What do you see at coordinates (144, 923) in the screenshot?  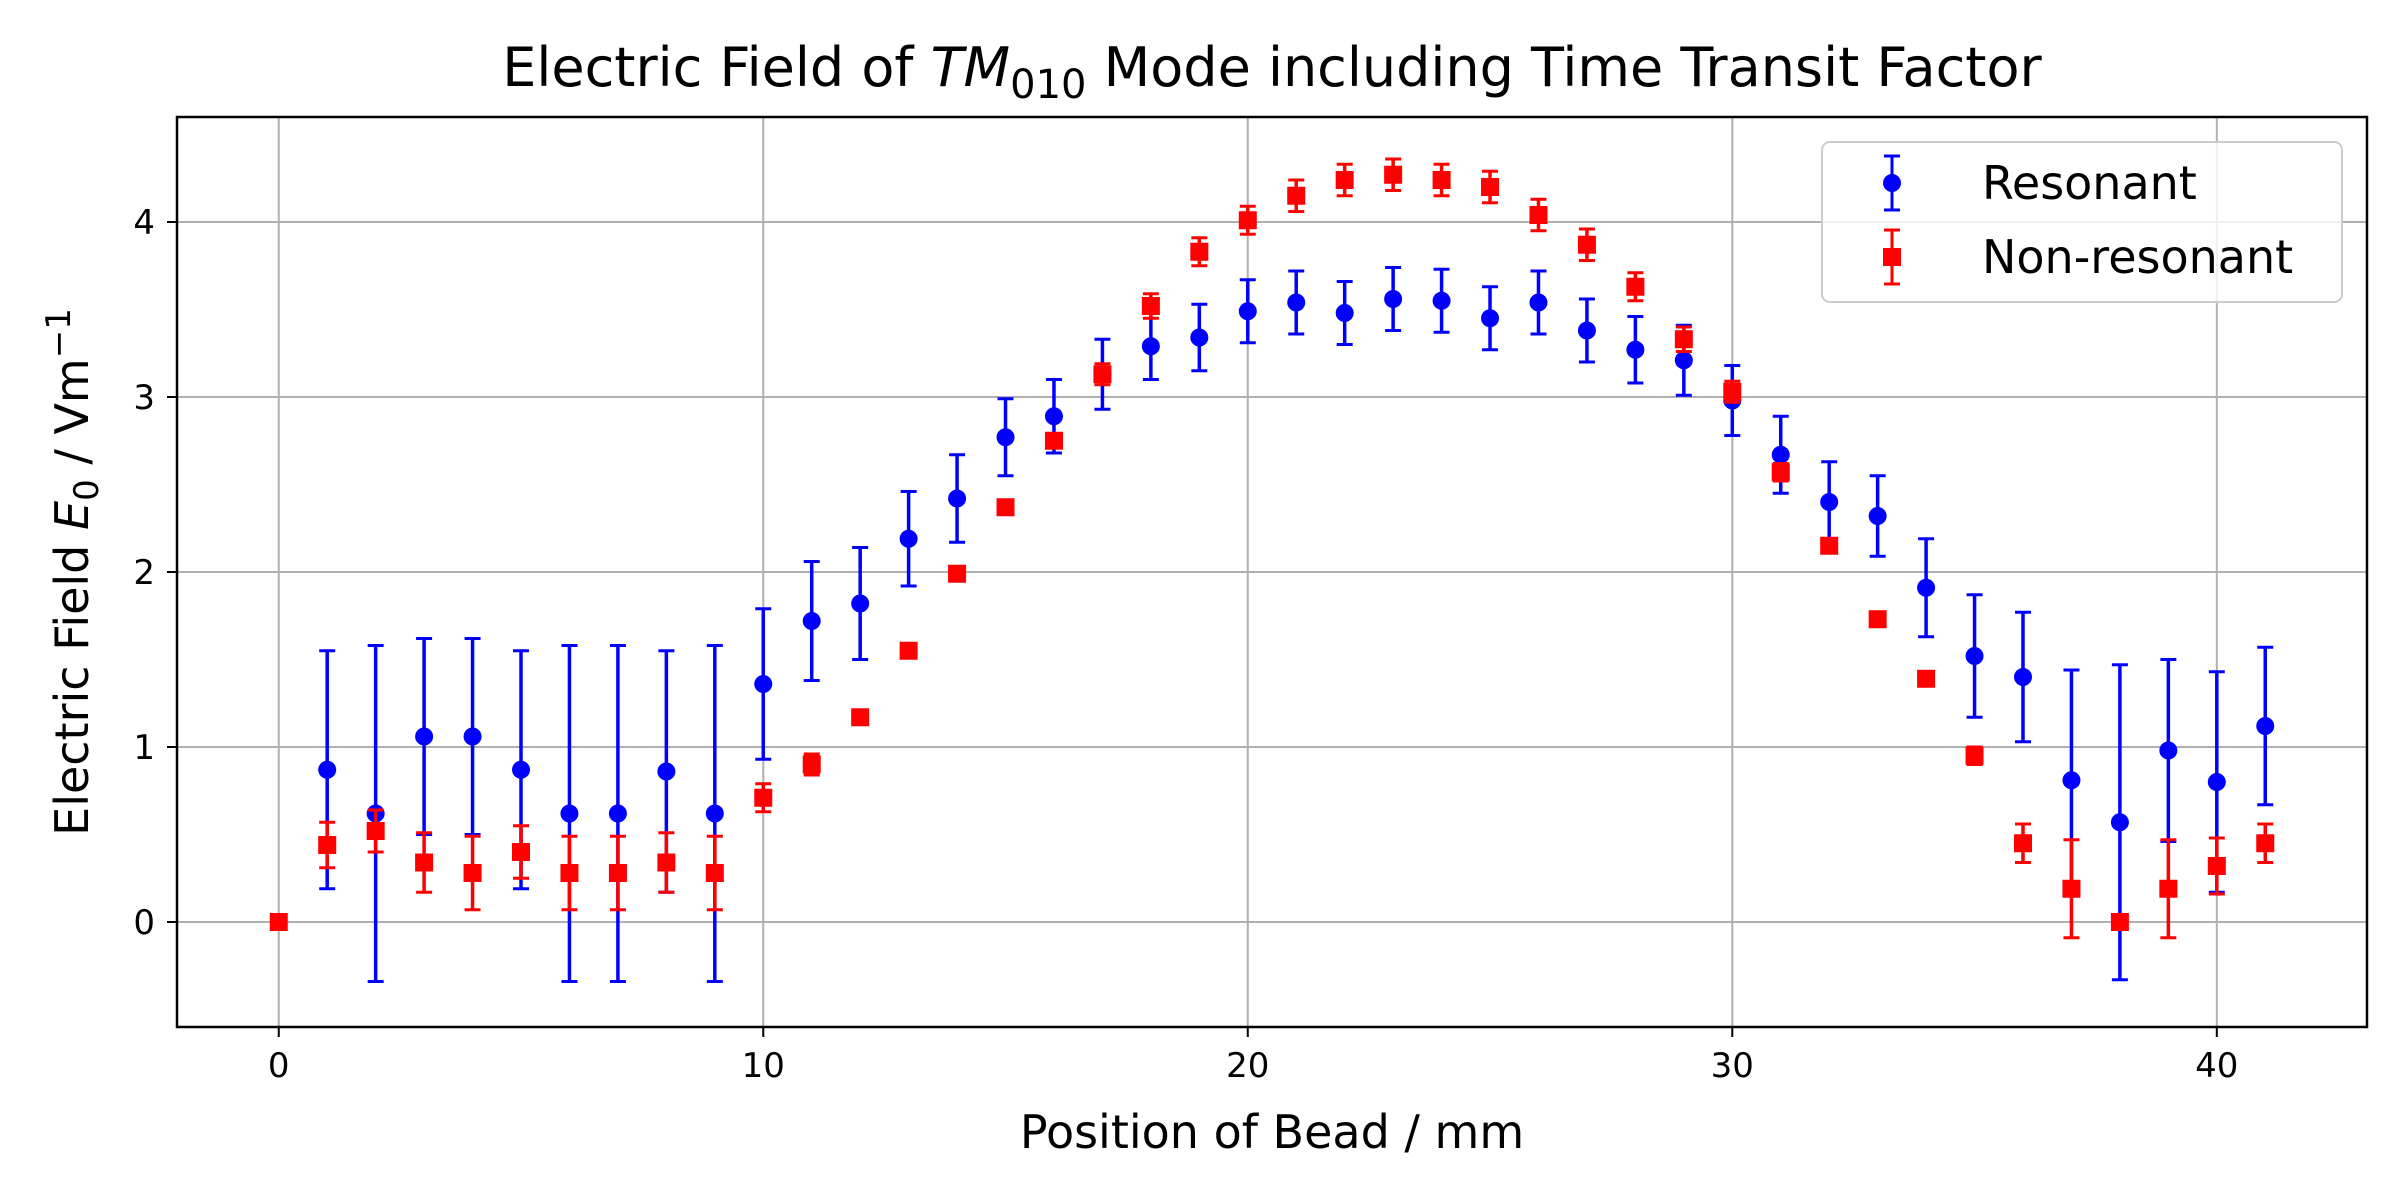 I see `y-tick-label: 0` at bounding box center [144, 923].